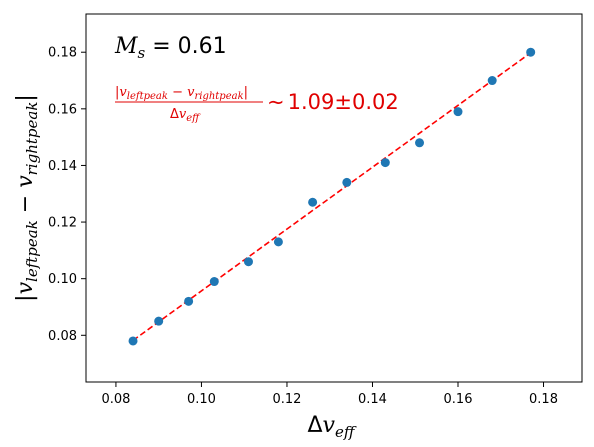 Image resolution: width=594 pixels, height=447 pixels. Describe the element at coordinates (218, 96) in the screenshot. I see `ratio-num-sub2: rightpeak` at that location.